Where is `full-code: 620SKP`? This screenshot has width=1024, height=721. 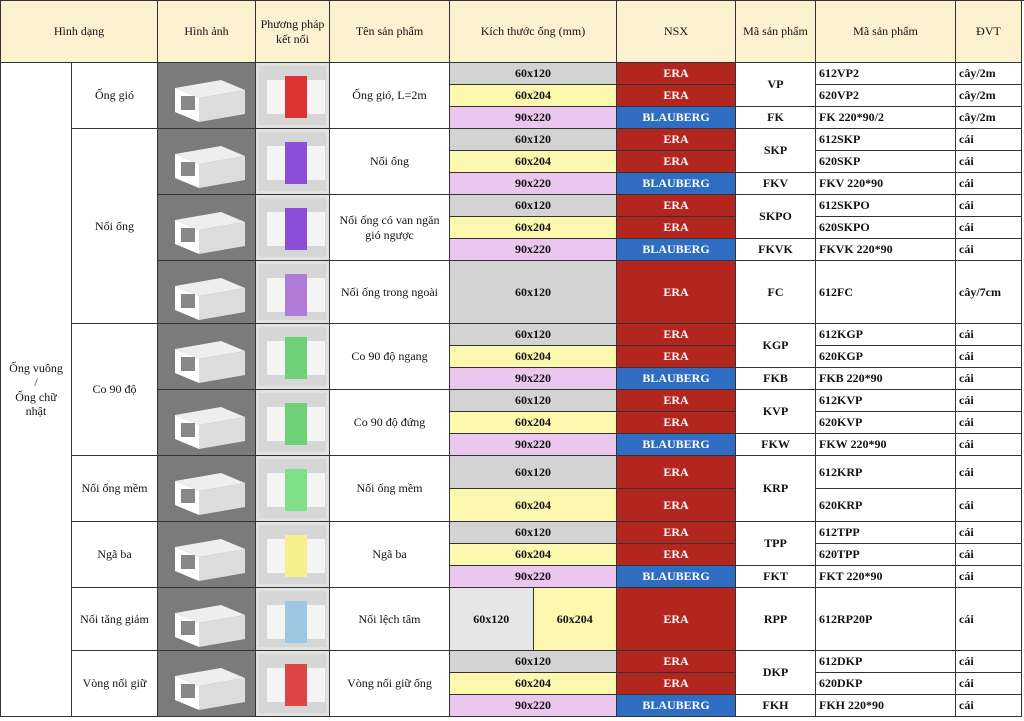 full-code: 620SKP is located at coordinates (886, 162).